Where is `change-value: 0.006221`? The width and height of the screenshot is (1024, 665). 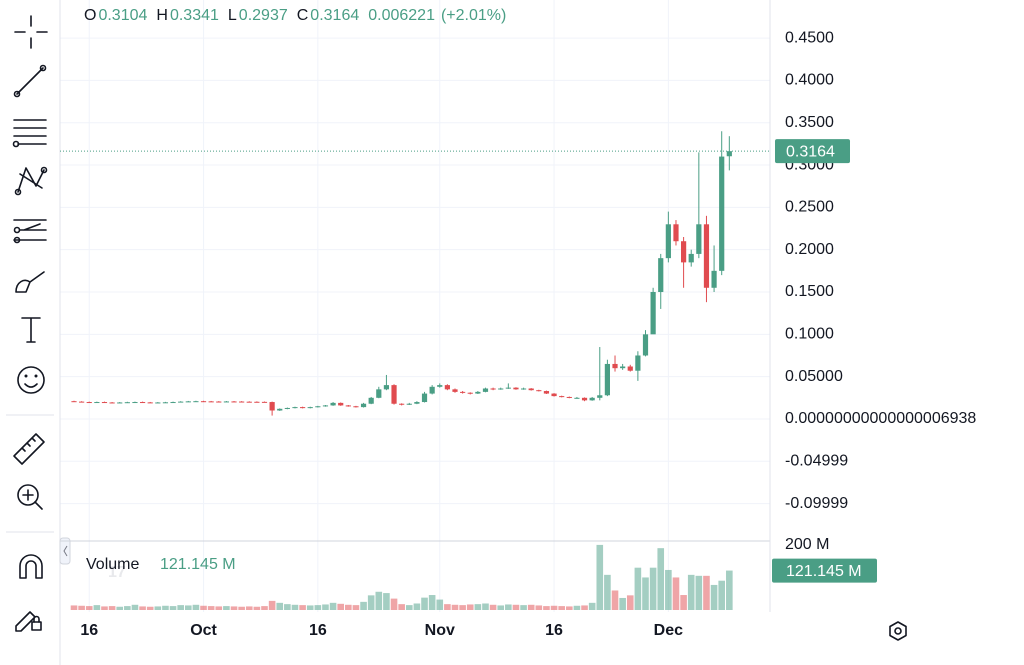 change-value: 0.006221 is located at coordinates (401, 15).